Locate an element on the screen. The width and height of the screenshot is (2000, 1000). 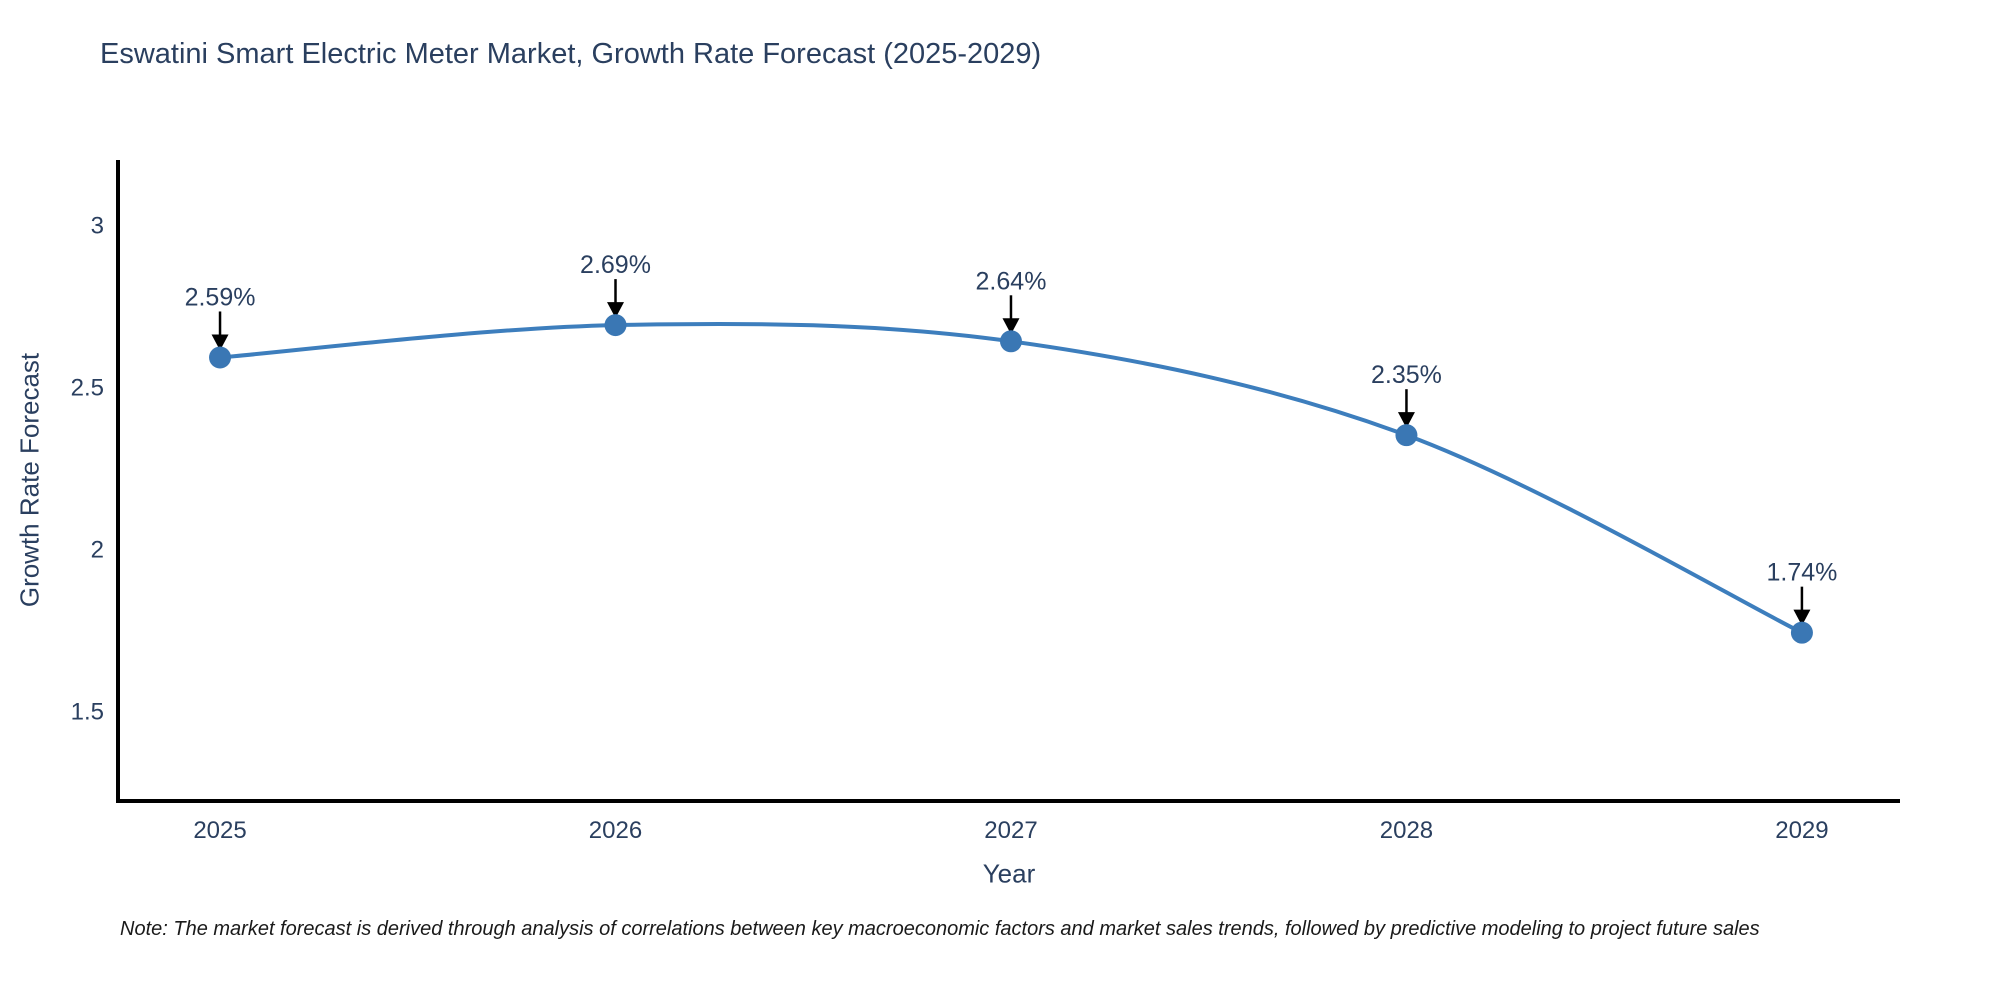
y-tick-label: 1.5 is located at coordinates (87, 711).